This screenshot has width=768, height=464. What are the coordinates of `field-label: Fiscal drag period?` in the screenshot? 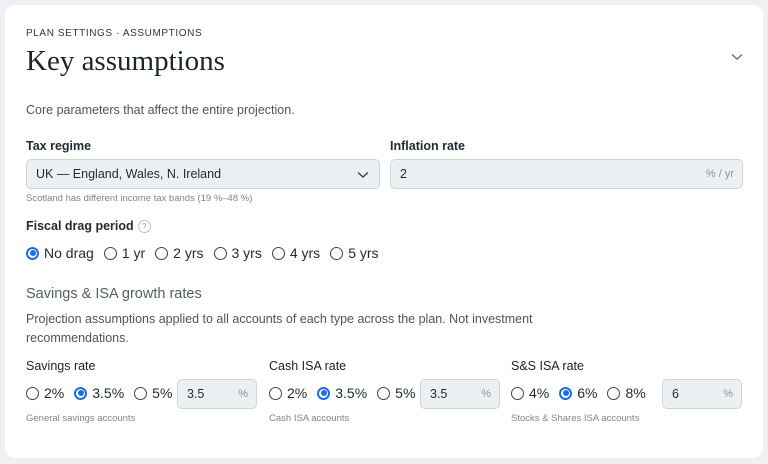 It's located at (88, 226).